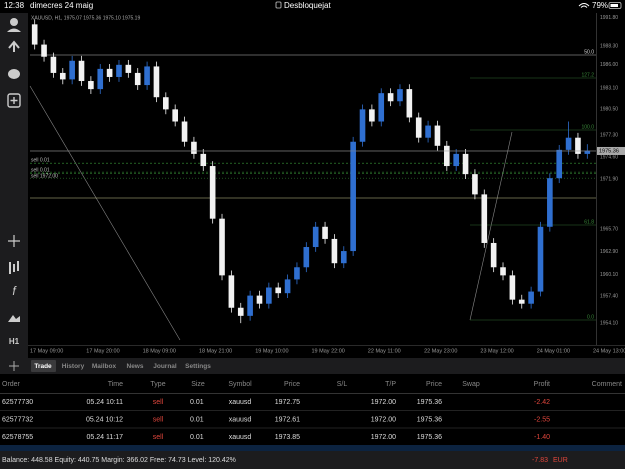 Image resolution: width=625 pixels, height=469 pixels. I want to click on date-label: 18 May 09:00, so click(159, 351).